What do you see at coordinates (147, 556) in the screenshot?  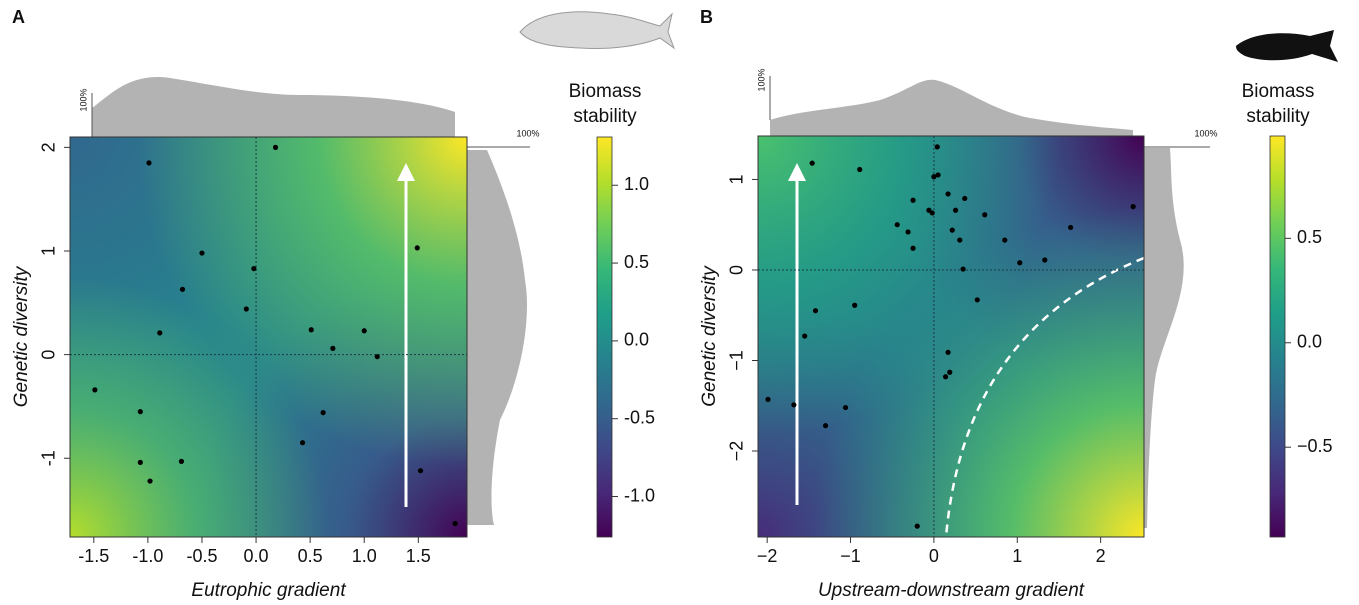 I see `x-tick-label: -1.0` at bounding box center [147, 556].